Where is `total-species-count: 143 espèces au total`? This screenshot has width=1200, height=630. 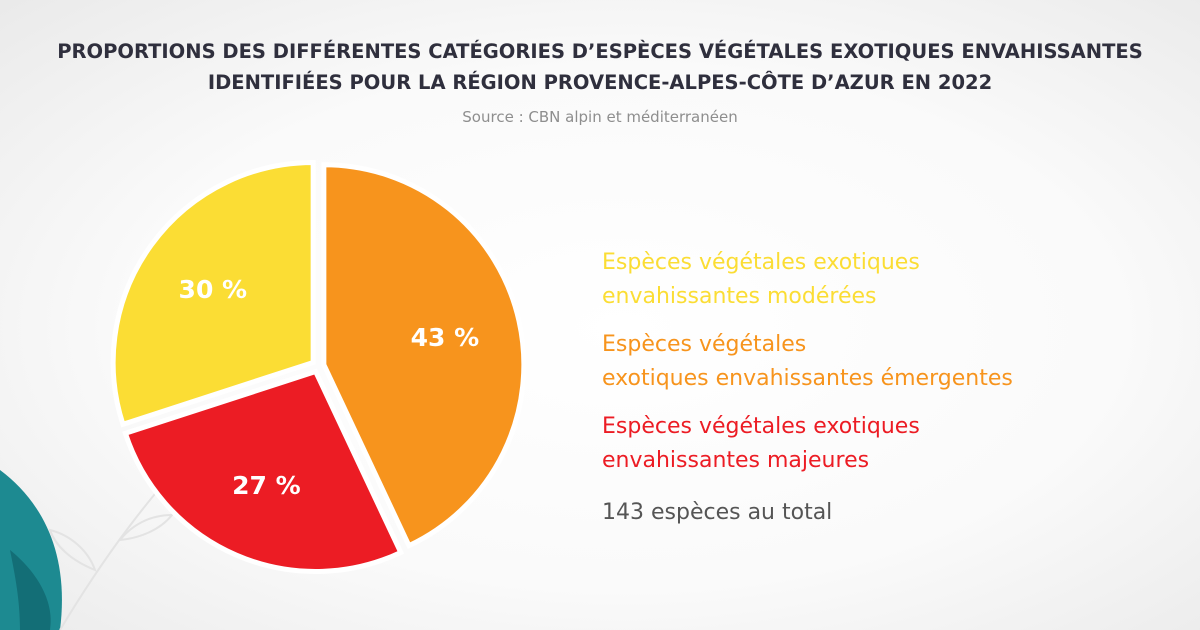
total-species-count: 143 espèces au total is located at coordinates (717, 512).